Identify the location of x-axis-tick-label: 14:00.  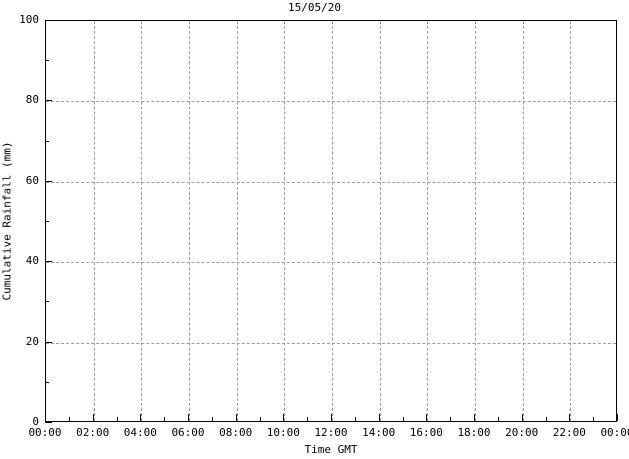
(379, 432).